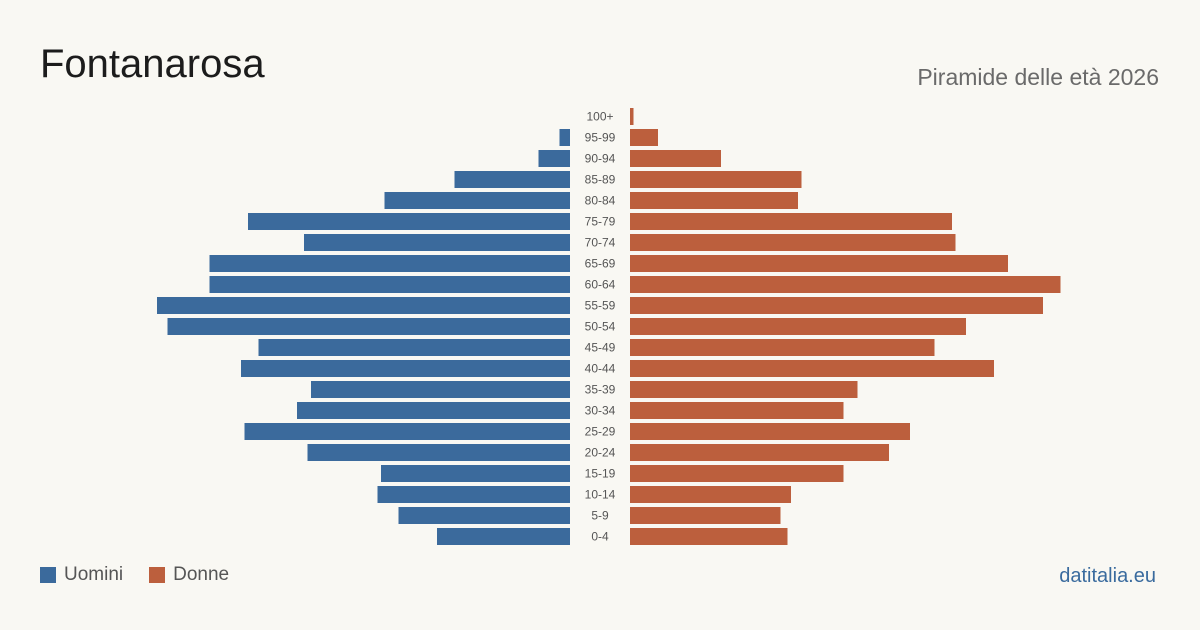 This screenshot has height=630, width=1200. I want to click on age-group-label: 45-49, so click(600, 348).